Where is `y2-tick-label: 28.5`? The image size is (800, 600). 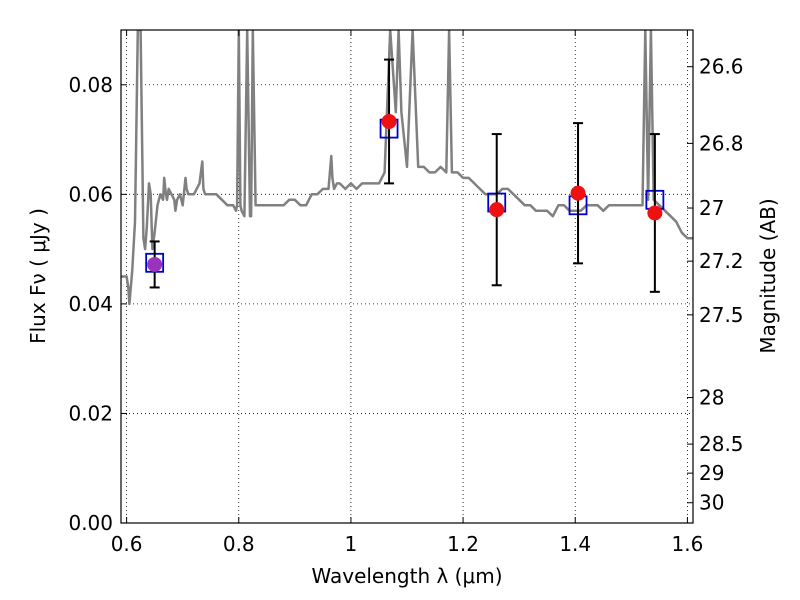 y2-tick-label: 28.5 is located at coordinates (721, 444).